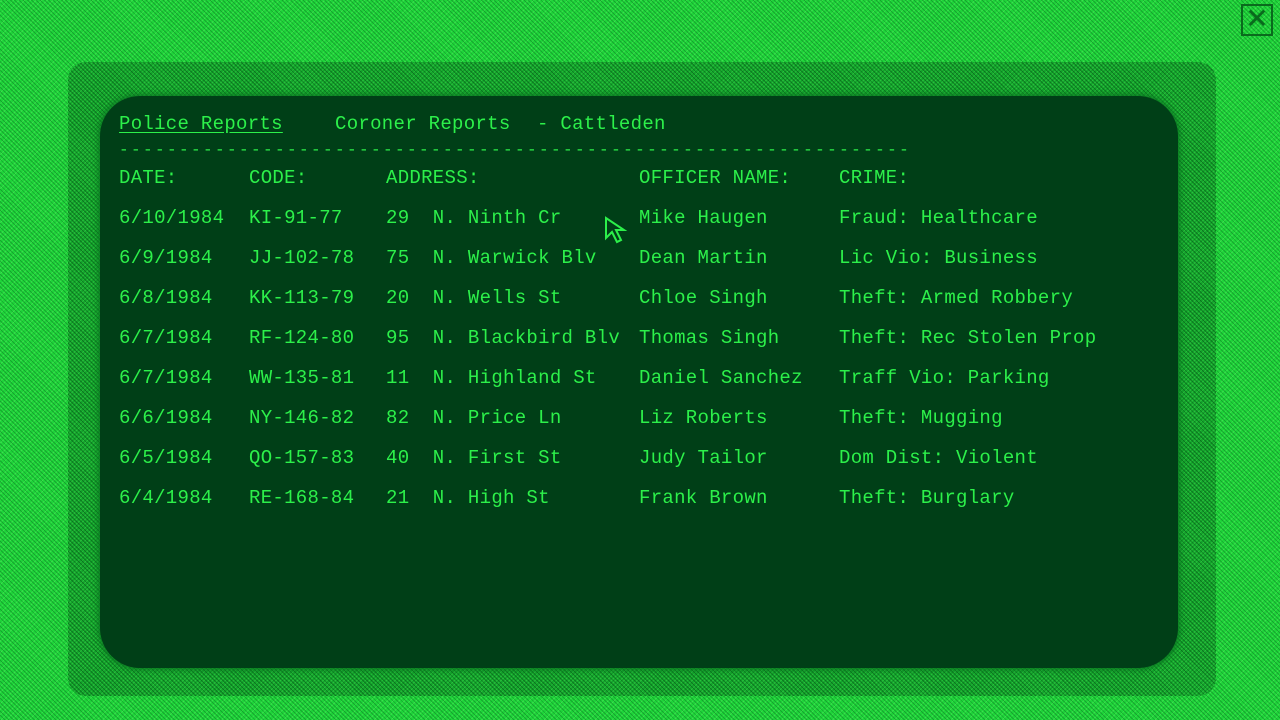 The image size is (1280, 720). What do you see at coordinates (296, 218) in the screenshot?
I see `table-cell-code: KI-91-77` at bounding box center [296, 218].